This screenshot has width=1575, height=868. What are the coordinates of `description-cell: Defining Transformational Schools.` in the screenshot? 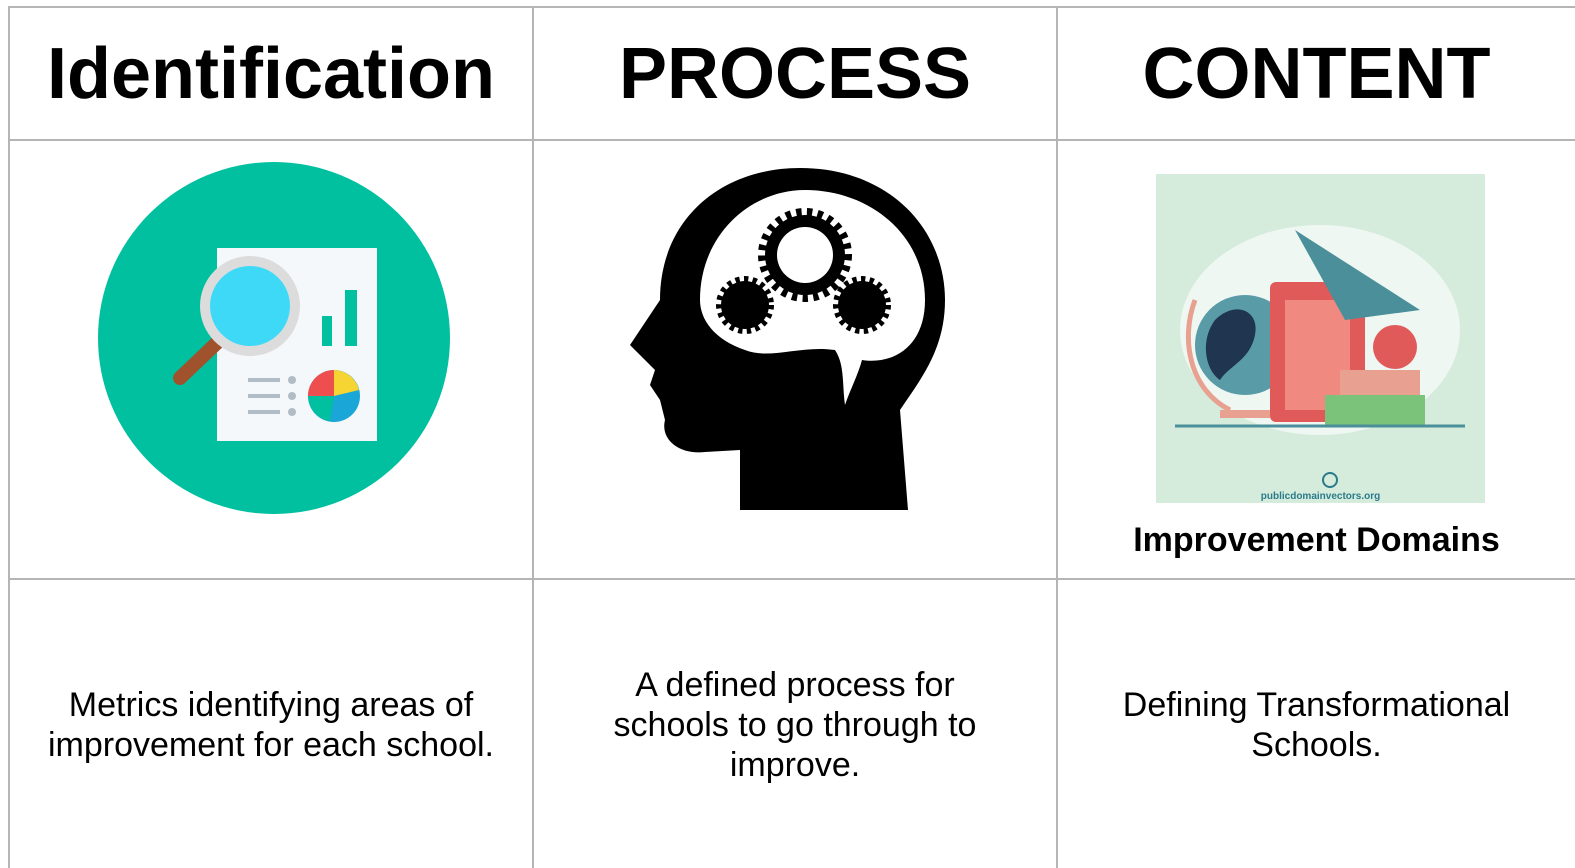 It's located at (1316, 724).